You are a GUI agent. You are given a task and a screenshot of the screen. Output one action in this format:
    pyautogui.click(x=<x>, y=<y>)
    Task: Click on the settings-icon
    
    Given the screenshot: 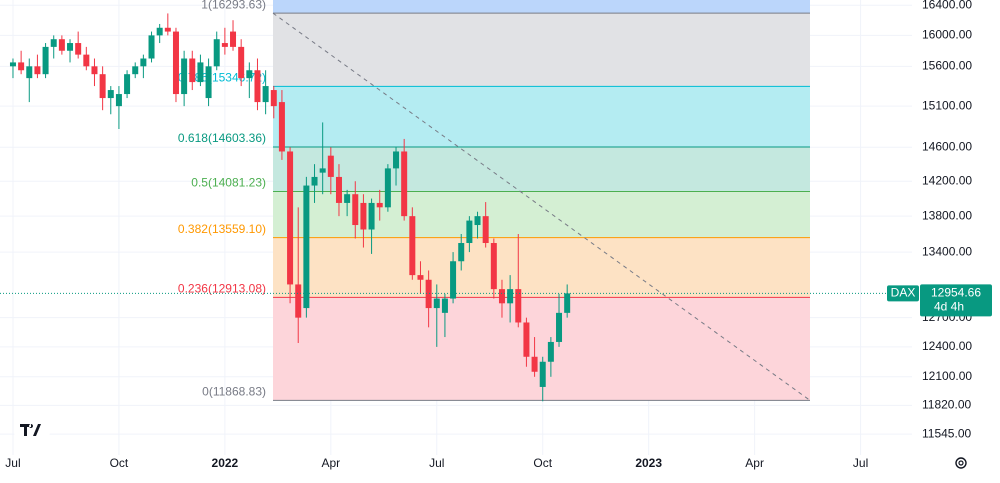 What is the action you would take?
    pyautogui.click(x=961, y=463)
    